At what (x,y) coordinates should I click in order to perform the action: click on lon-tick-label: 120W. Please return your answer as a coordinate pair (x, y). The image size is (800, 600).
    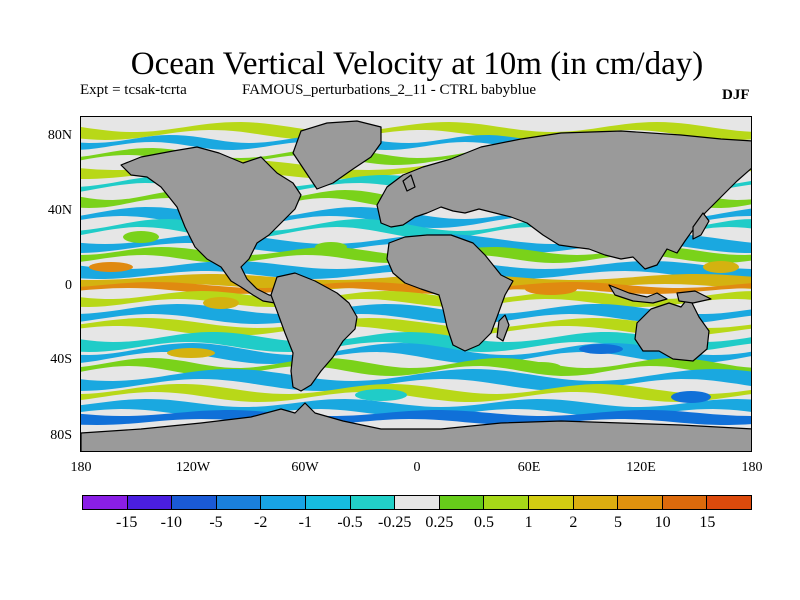
    Looking at the image, I should click on (193, 467).